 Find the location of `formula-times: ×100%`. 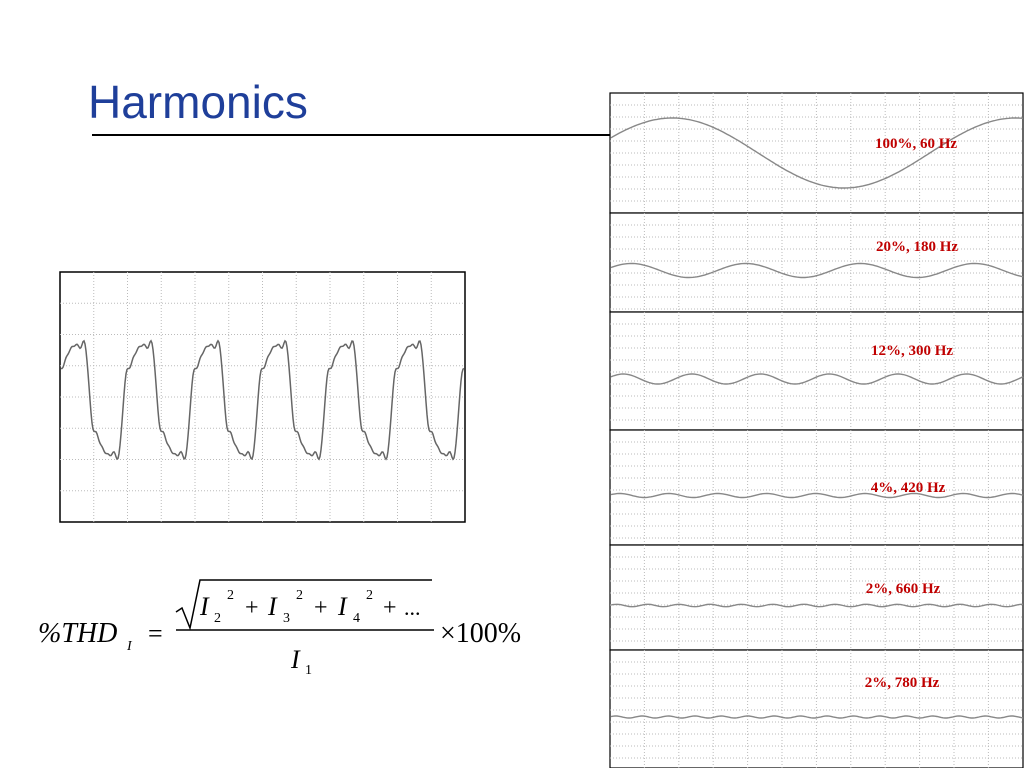

formula-times: ×100% is located at coordinates (480, 633).